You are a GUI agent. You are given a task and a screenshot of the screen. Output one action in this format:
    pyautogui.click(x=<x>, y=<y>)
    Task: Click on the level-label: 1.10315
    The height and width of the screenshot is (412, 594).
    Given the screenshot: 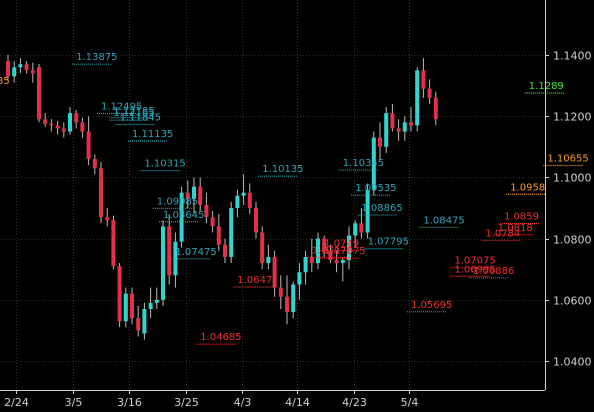 What is the action you would take?
    pyautogui.click(x=164, y=164)
    